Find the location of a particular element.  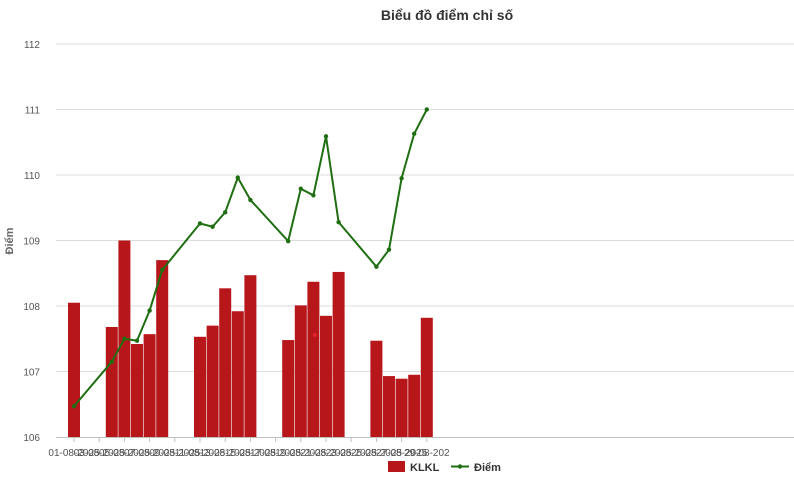

y-axis-ticks: 106 107 108 109 110 111 112 is located at coordinates (31, 242).